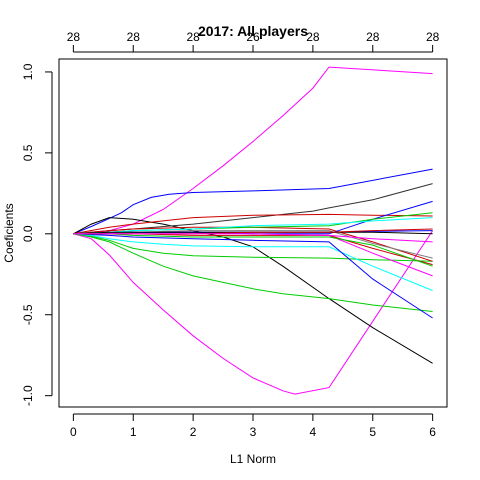  What do you see at coordinates (253, 459) in the screenshot?
I see `x-axis-label: L1 Norm` at bounding box center [253, 459].